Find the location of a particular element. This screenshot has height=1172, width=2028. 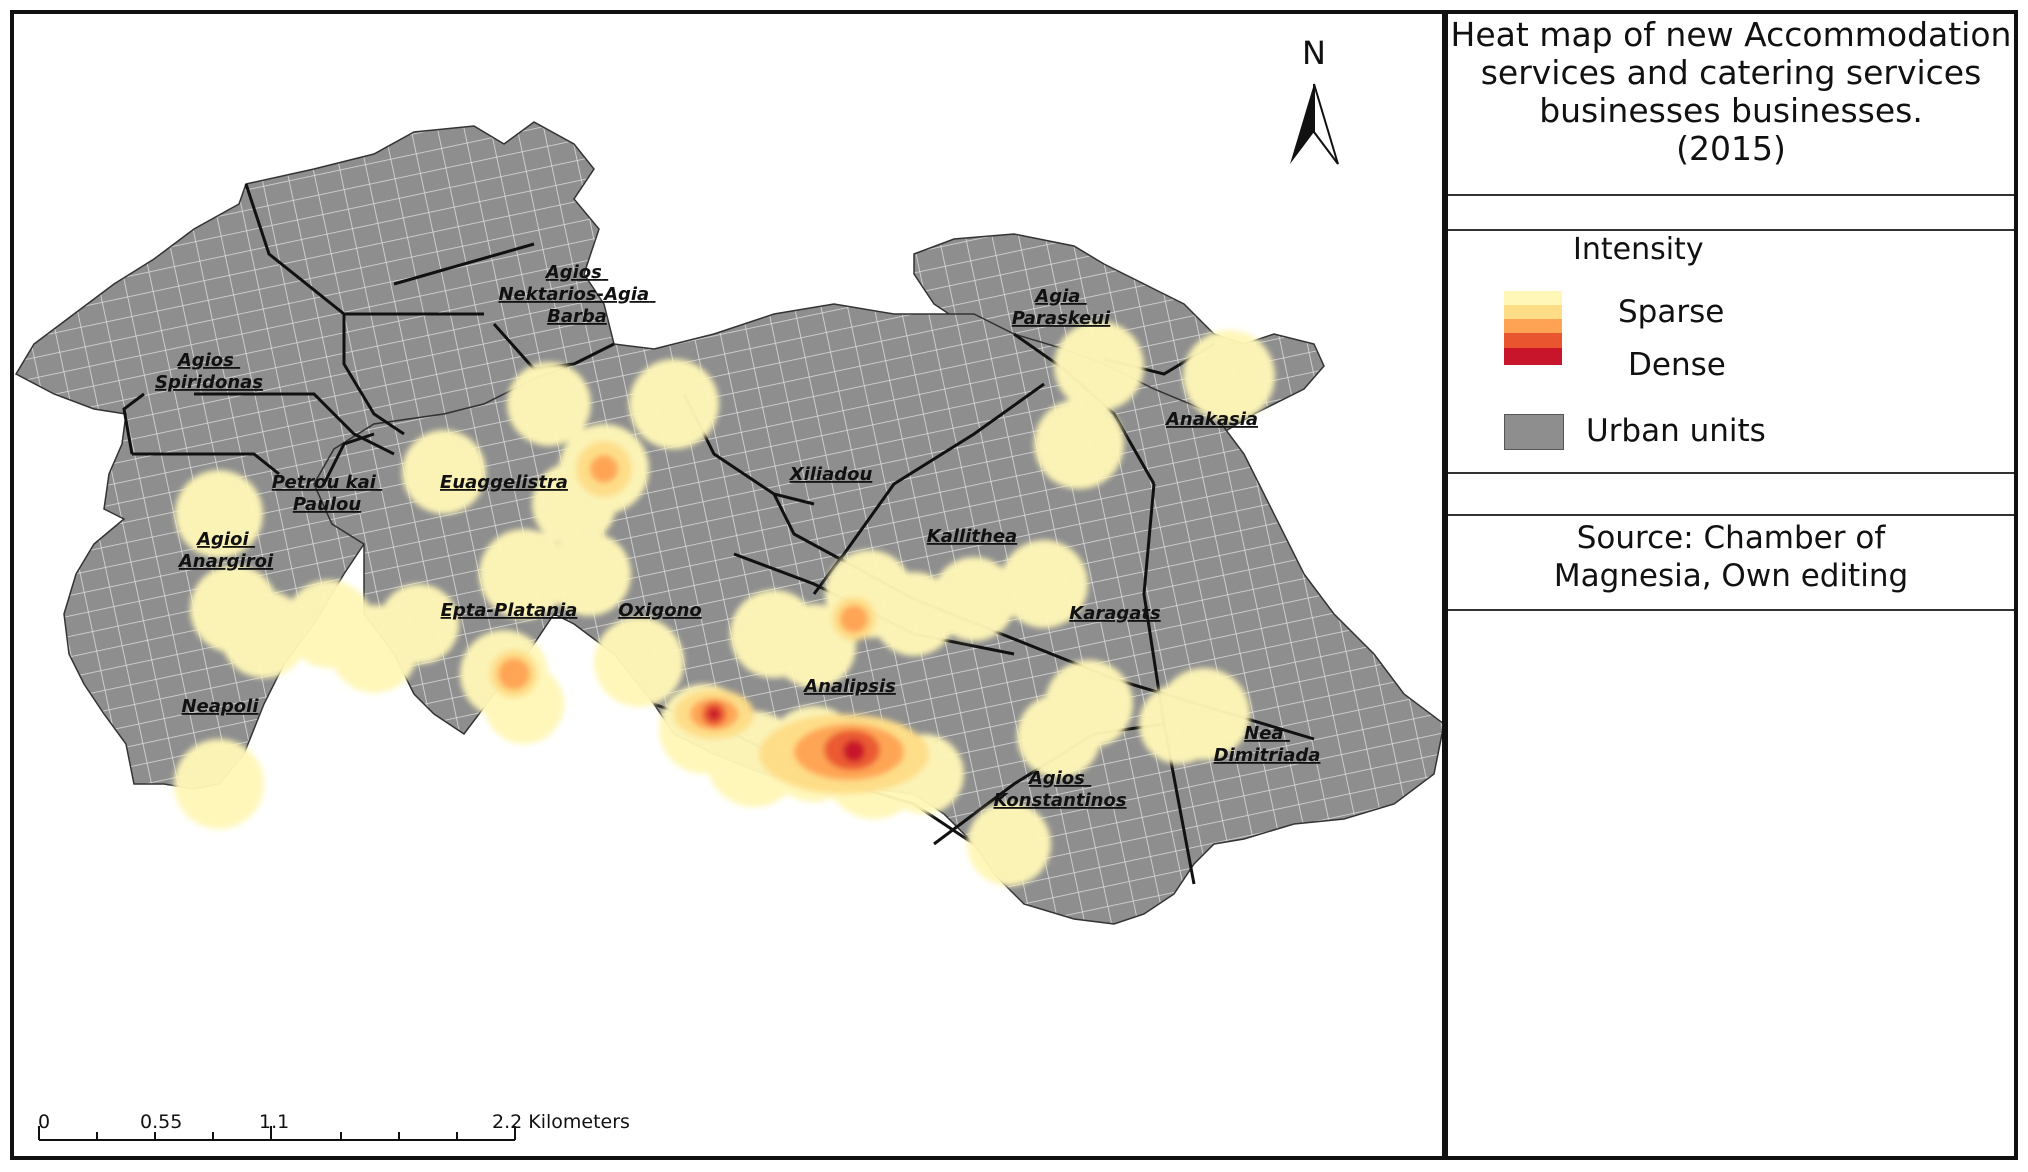

label-agios-konstantinos: Agios Konstantinos is located at coordinates (1059, 789).